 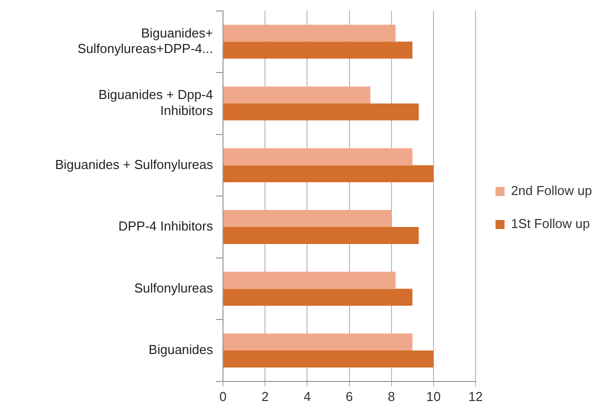 What do you see at coordinates (550, 224) in the screenshot?
I see `legend-label: 1St Follow up` at bounding box center [550, 224].